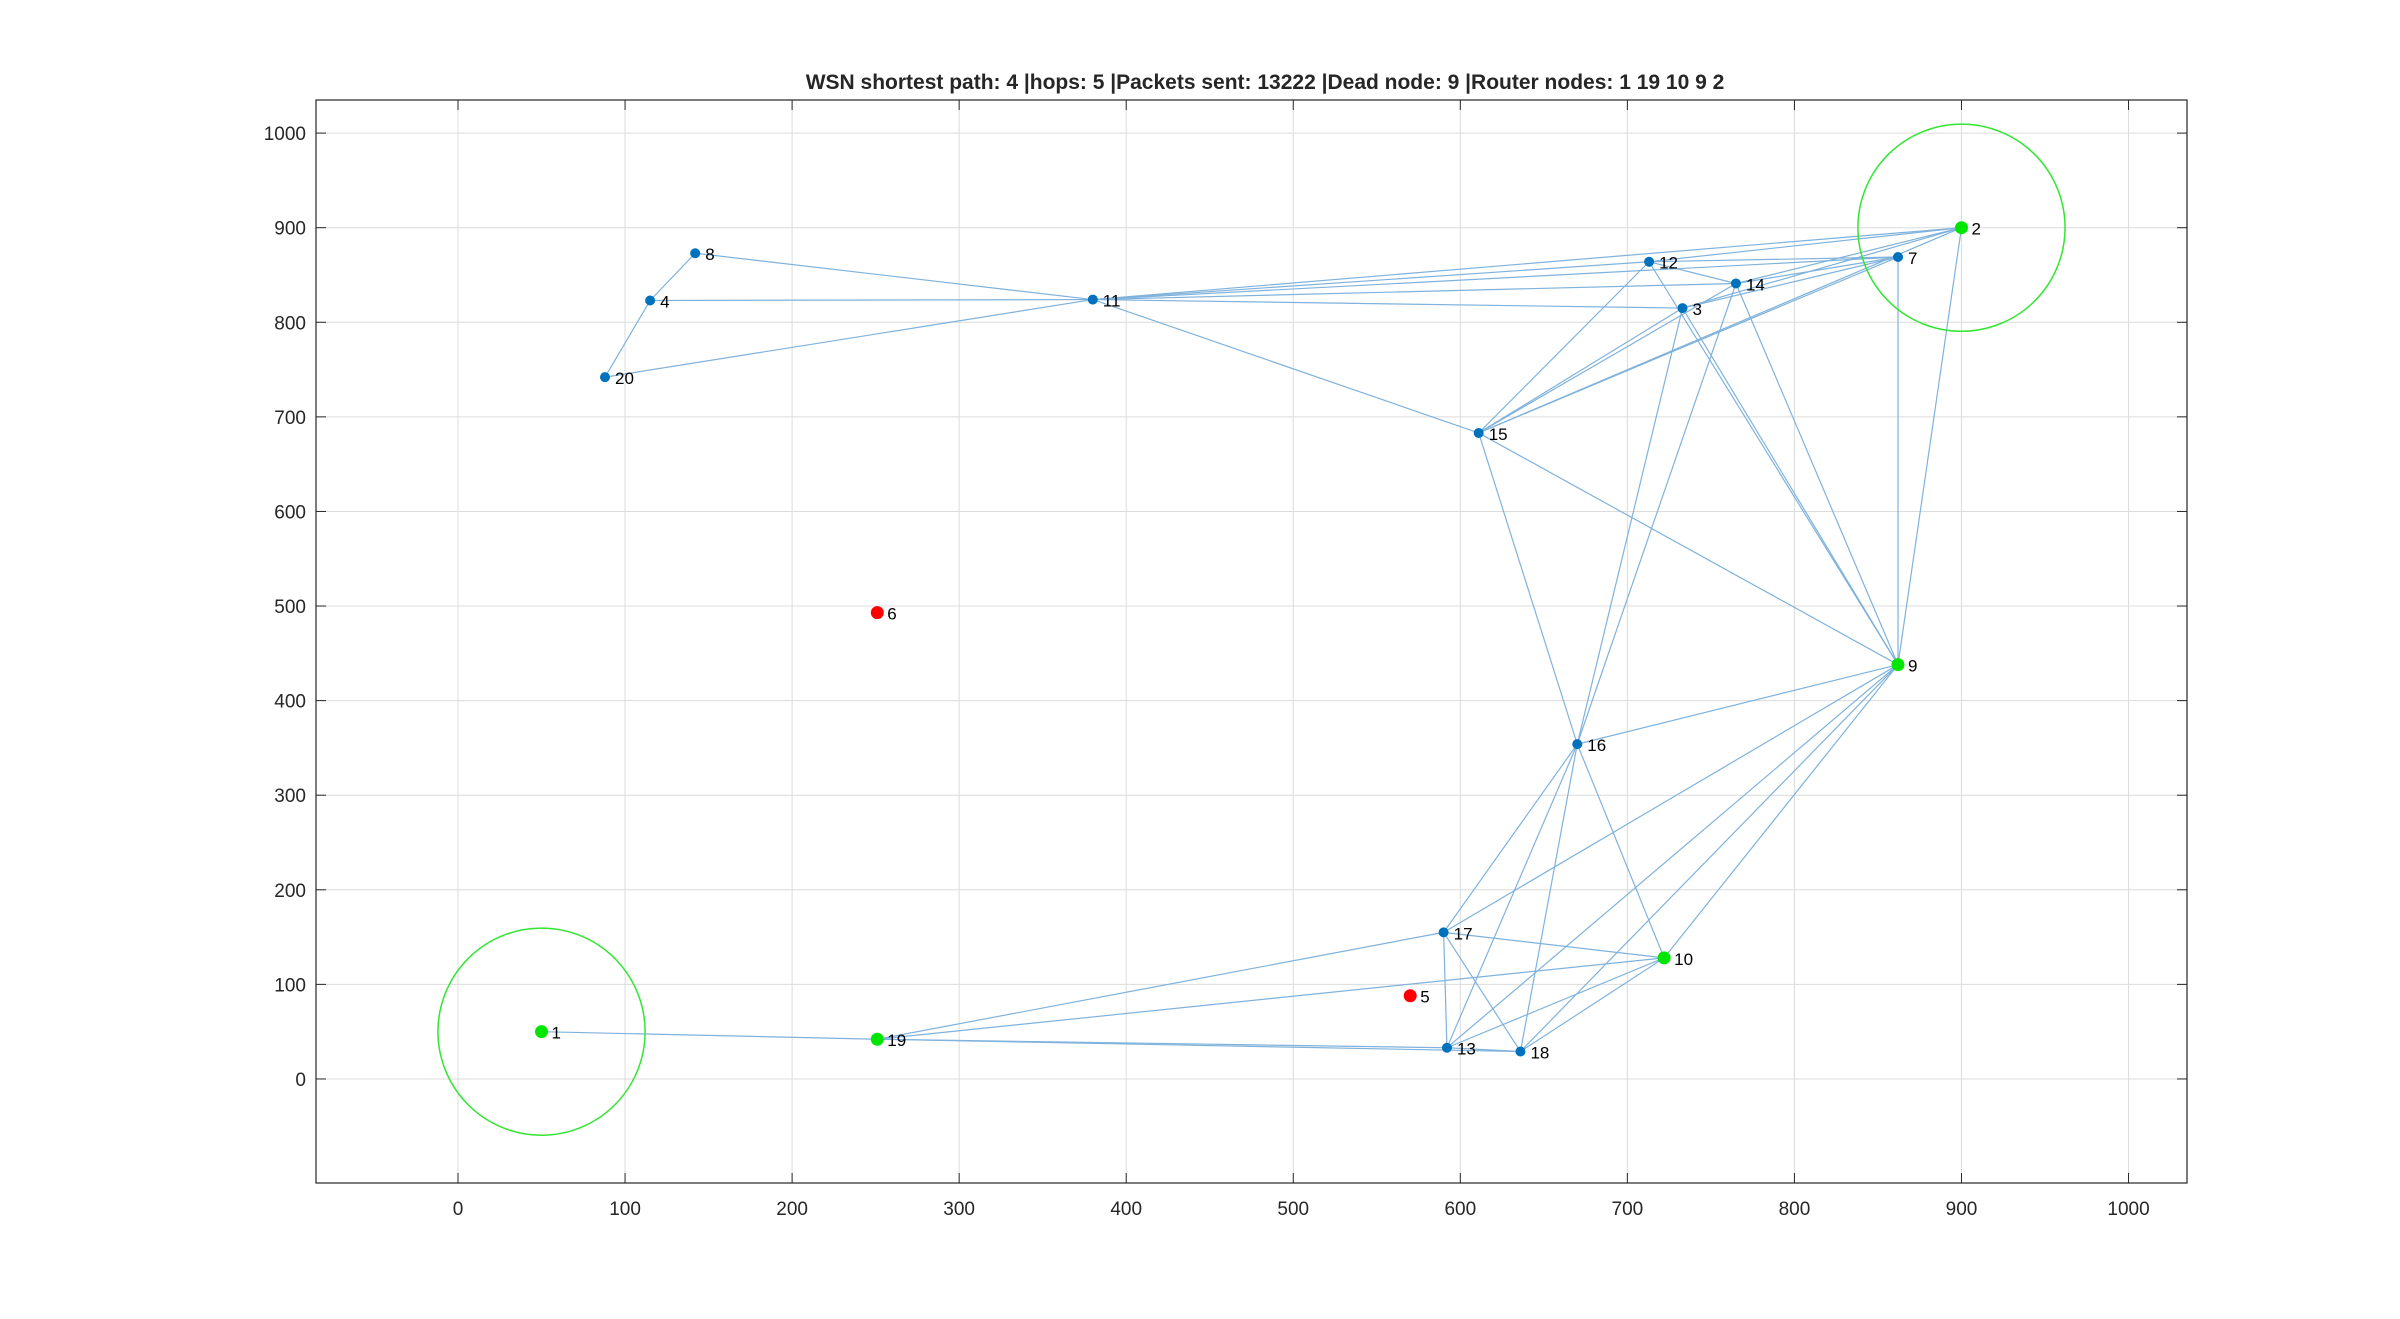 The image size is (2400, 1319). What do you see at coordinates (2128, 1209) in the screenshot?
I see `x-tick-label: 1000` at bounding box center [2128, 1209].